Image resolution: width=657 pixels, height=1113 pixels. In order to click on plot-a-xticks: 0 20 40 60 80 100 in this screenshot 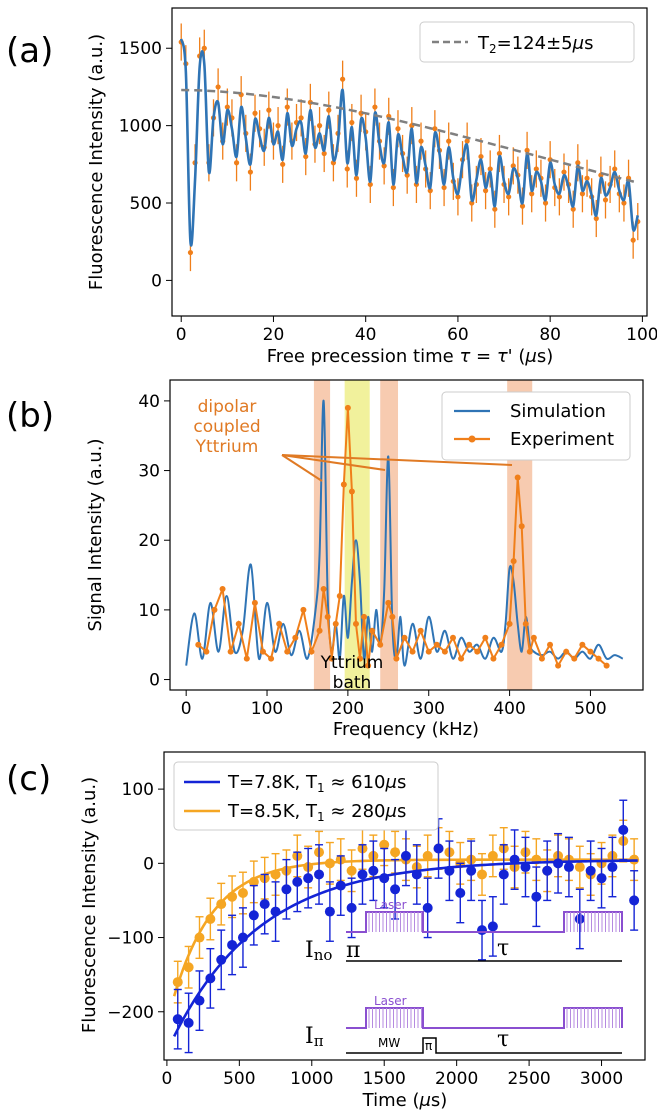, I will do `click(416, 330)`.